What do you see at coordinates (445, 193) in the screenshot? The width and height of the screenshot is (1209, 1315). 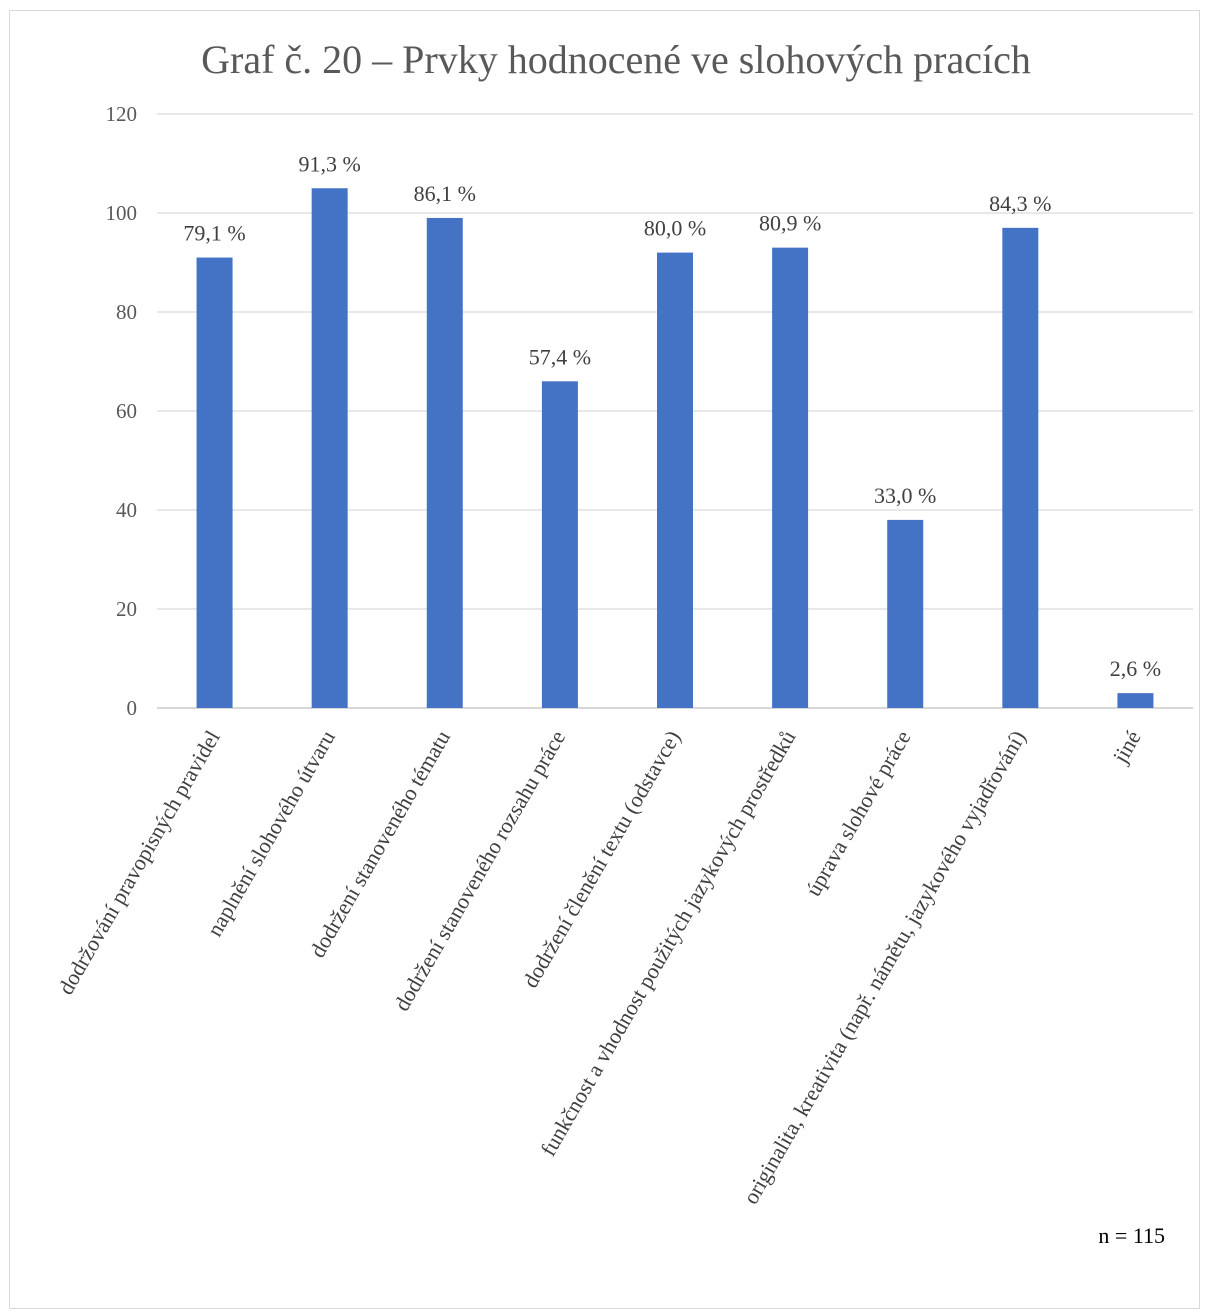 I see `data-label: 86,1 %` at bounding box center [445, 193].